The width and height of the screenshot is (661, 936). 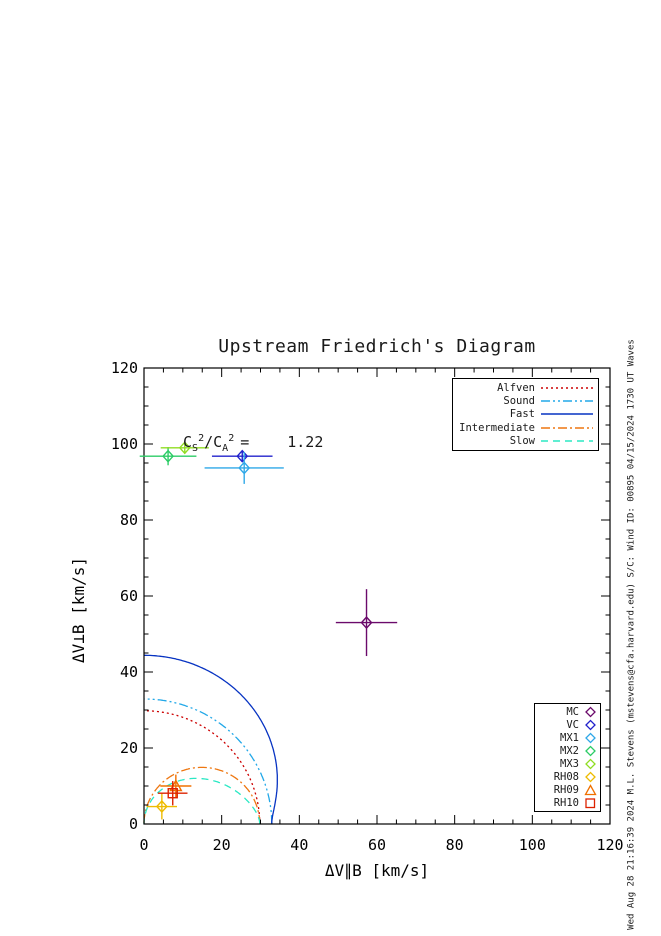 I want to click on legend-item-vc: VC, so click(x=567, y=725).